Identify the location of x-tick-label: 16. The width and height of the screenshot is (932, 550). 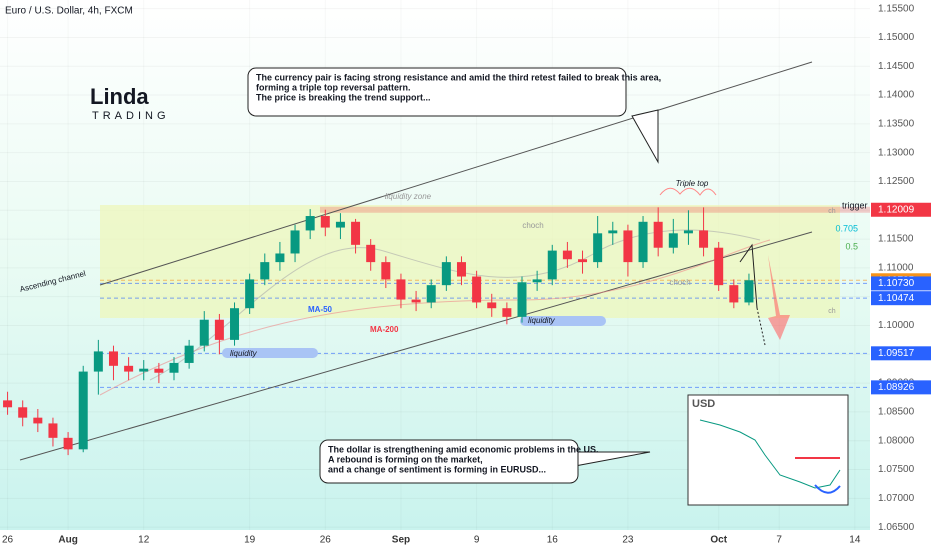
(553, 540).